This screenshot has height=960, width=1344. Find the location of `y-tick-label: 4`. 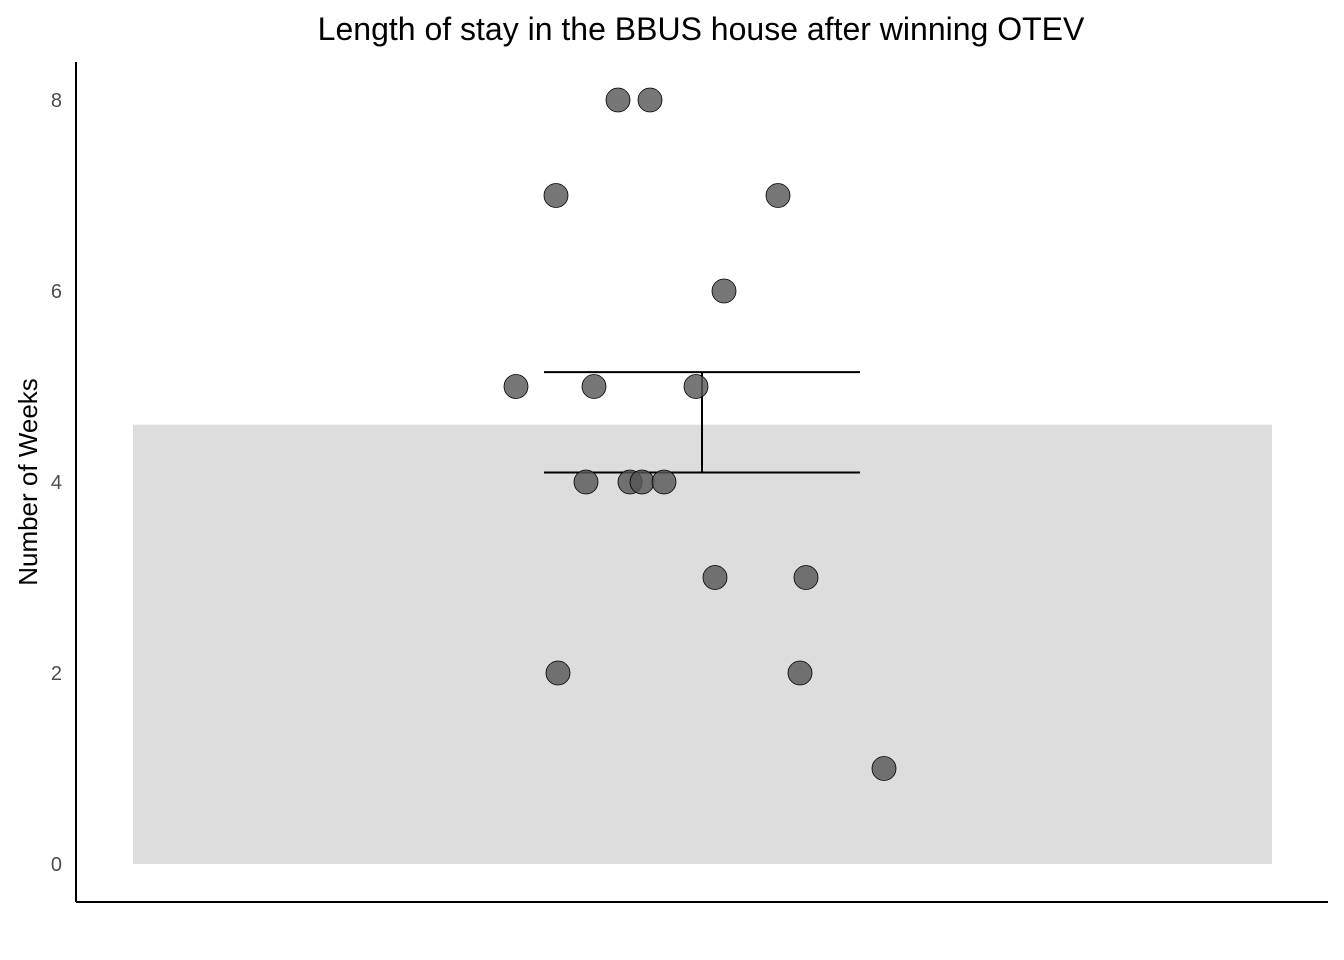

y-tick-label: 4 is located at coordinates (56, 483).